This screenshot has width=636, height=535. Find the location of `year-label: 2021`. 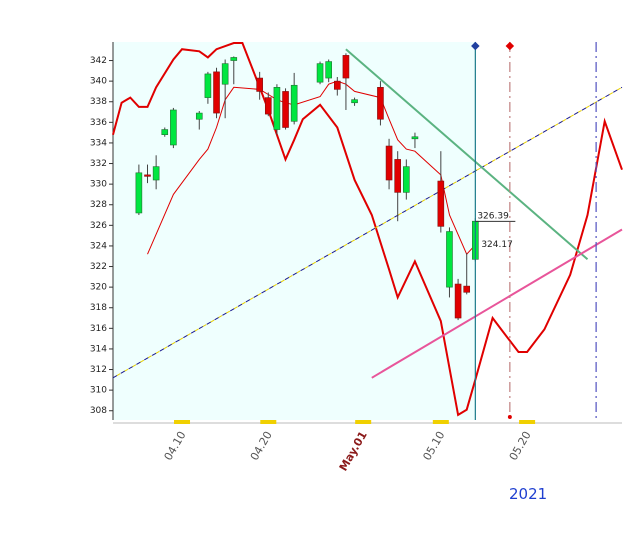

year-label: 2021 is located at coordinates (528, 494).